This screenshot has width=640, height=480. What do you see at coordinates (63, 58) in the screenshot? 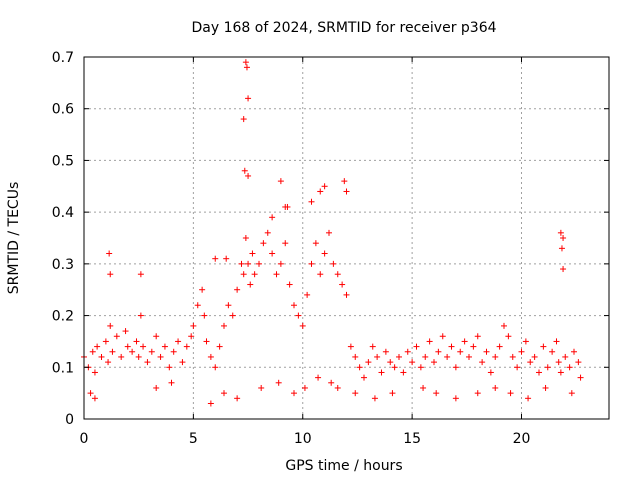
I see `y-tick-label: 0.7` at bounding box center [63, 58].